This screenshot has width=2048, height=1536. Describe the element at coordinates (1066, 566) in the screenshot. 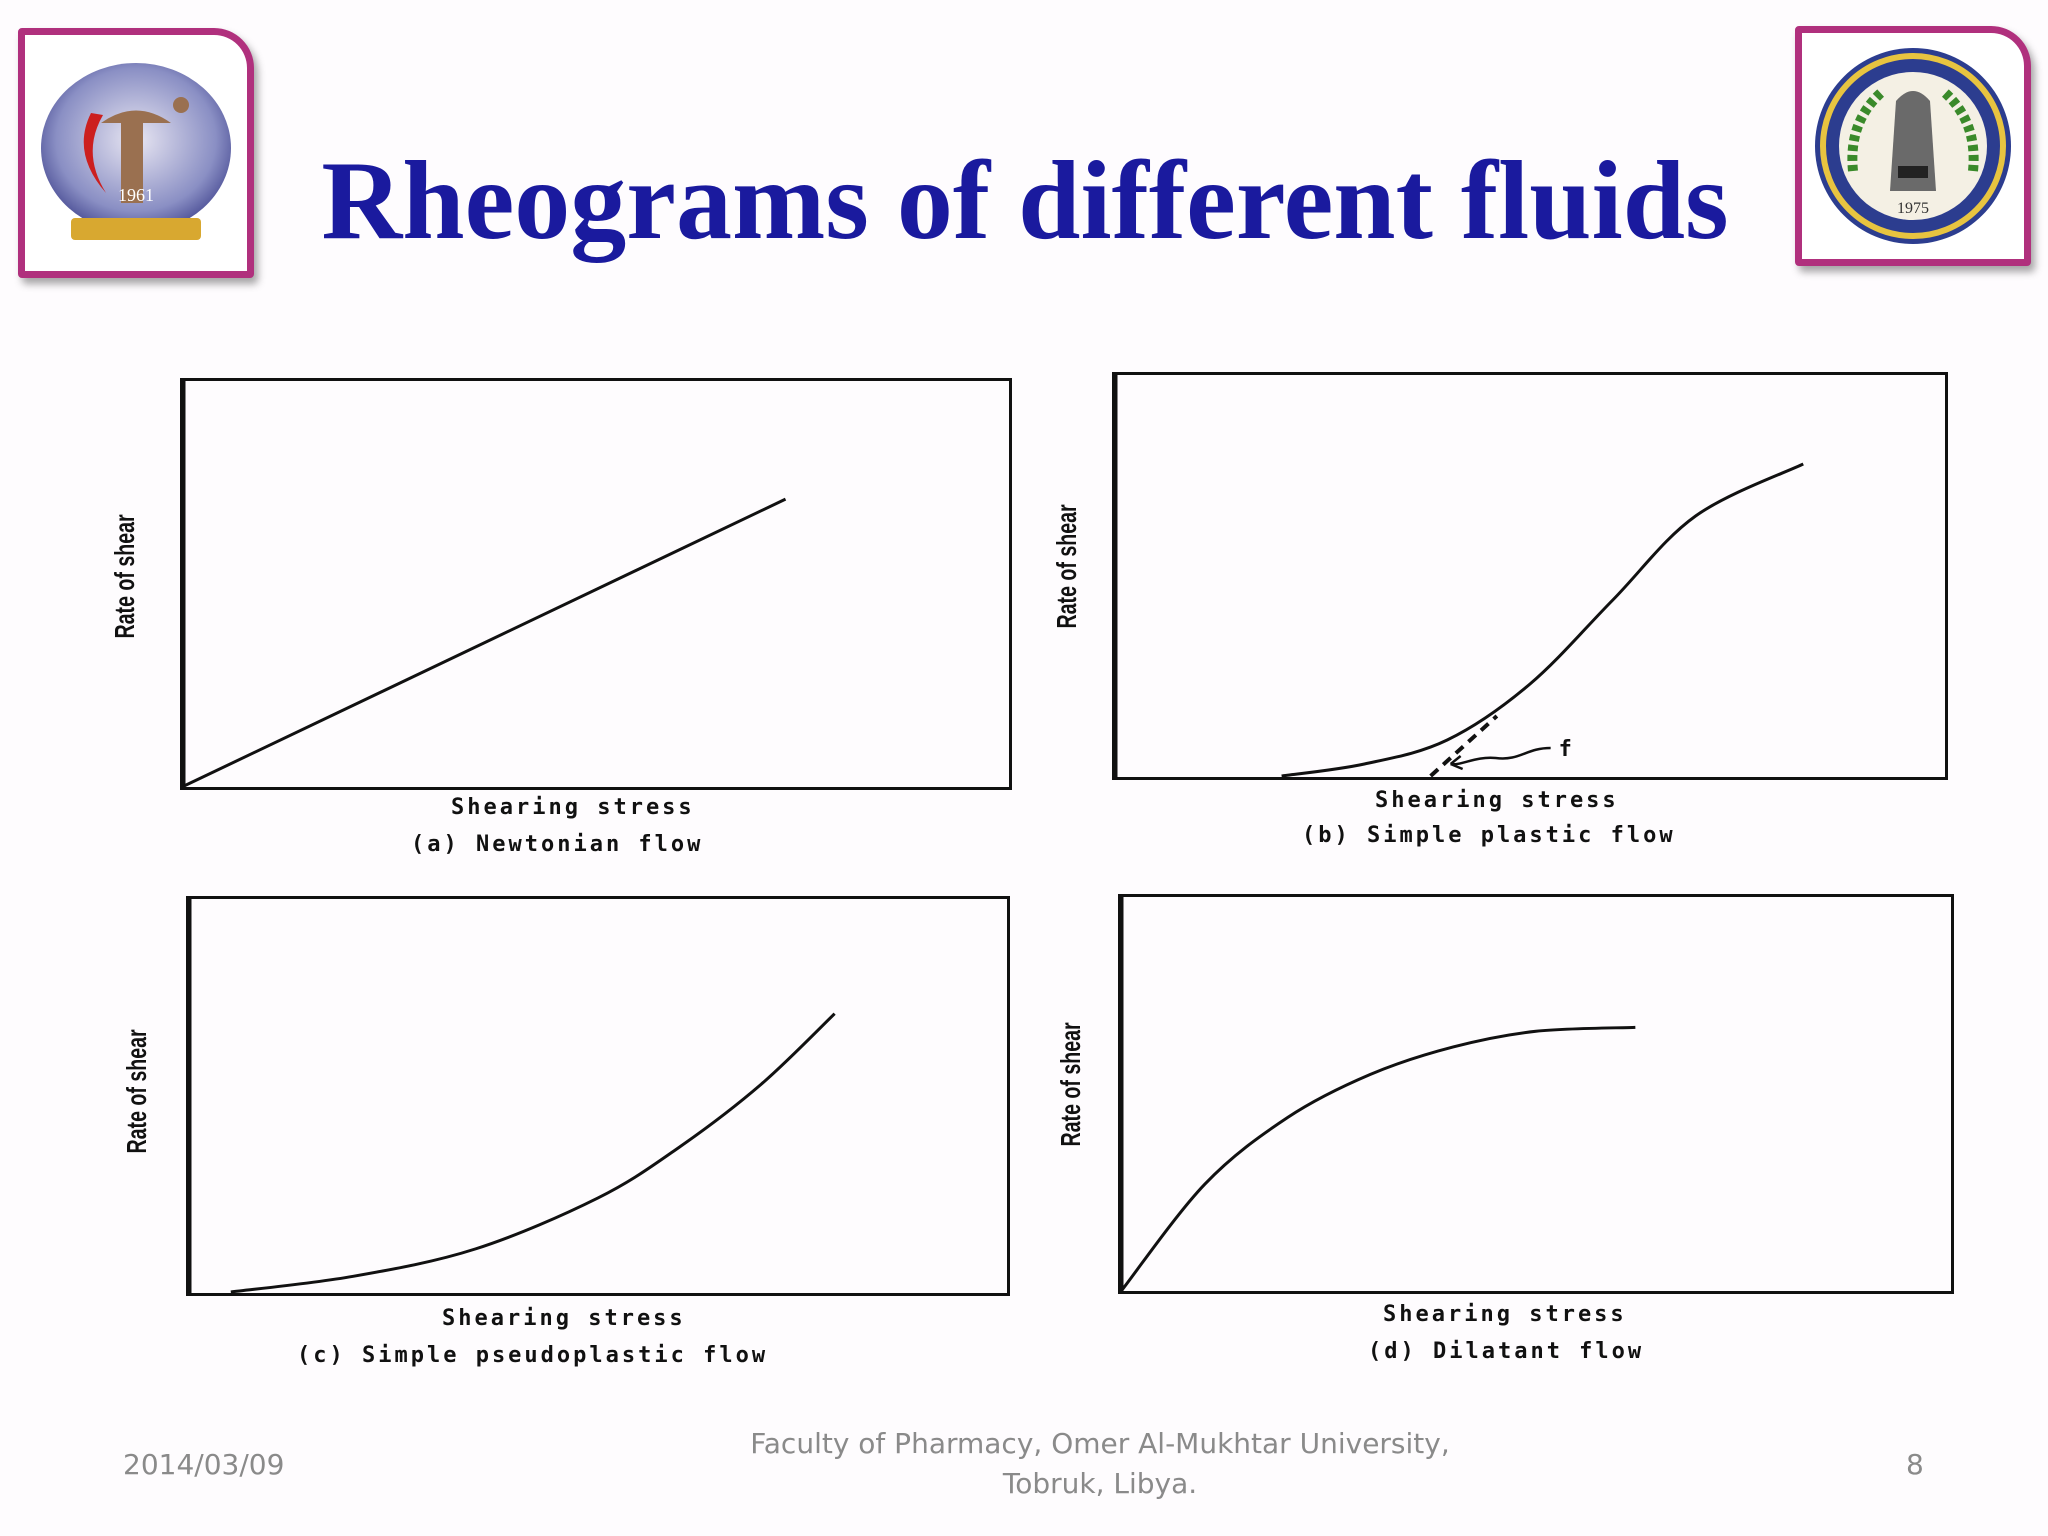

I see `chart-b-ylabel: Rate of shear` at that location.